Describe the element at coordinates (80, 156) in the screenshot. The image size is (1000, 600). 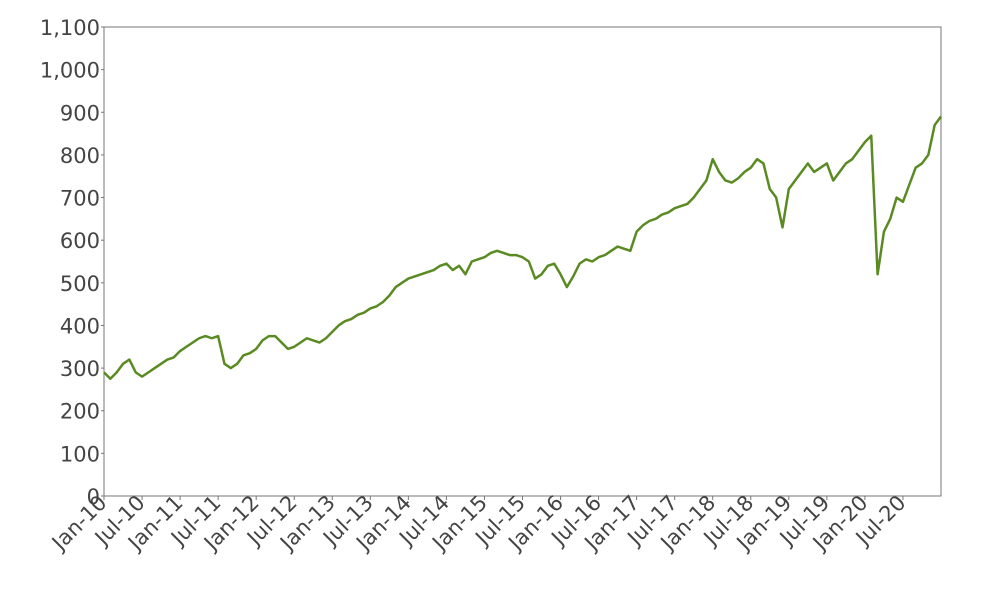
I see `y-tick-label: 800` at that location.